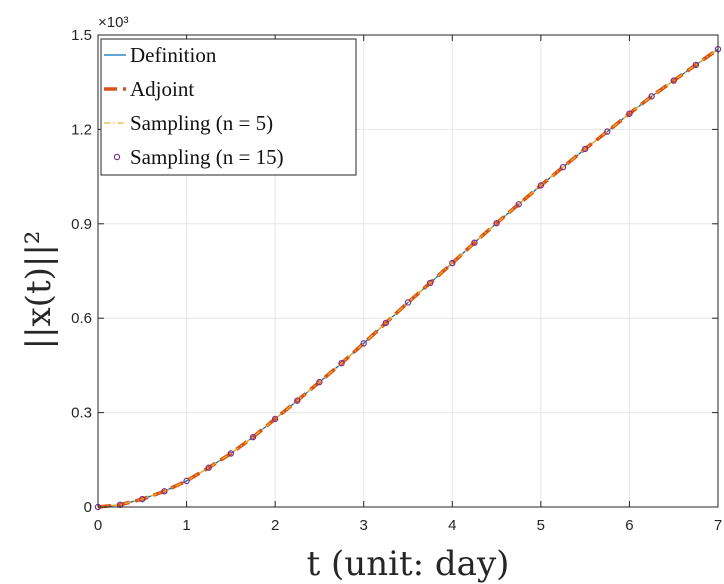 The height and width of the screenshot is (584, 724). I want to click on y-tick-label: 0.6, so click(81, 318).